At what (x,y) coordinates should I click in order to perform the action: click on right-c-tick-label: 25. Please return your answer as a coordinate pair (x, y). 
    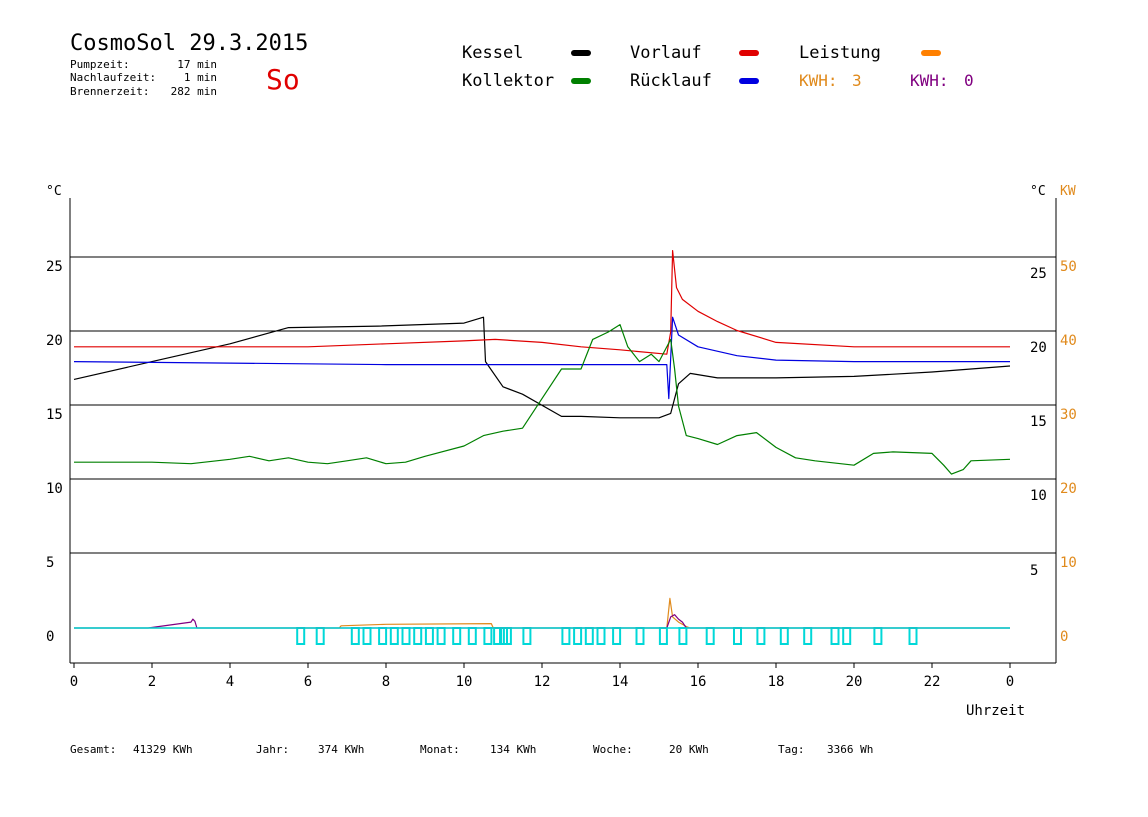
    Looking at the image, I should click on (1038, 274).